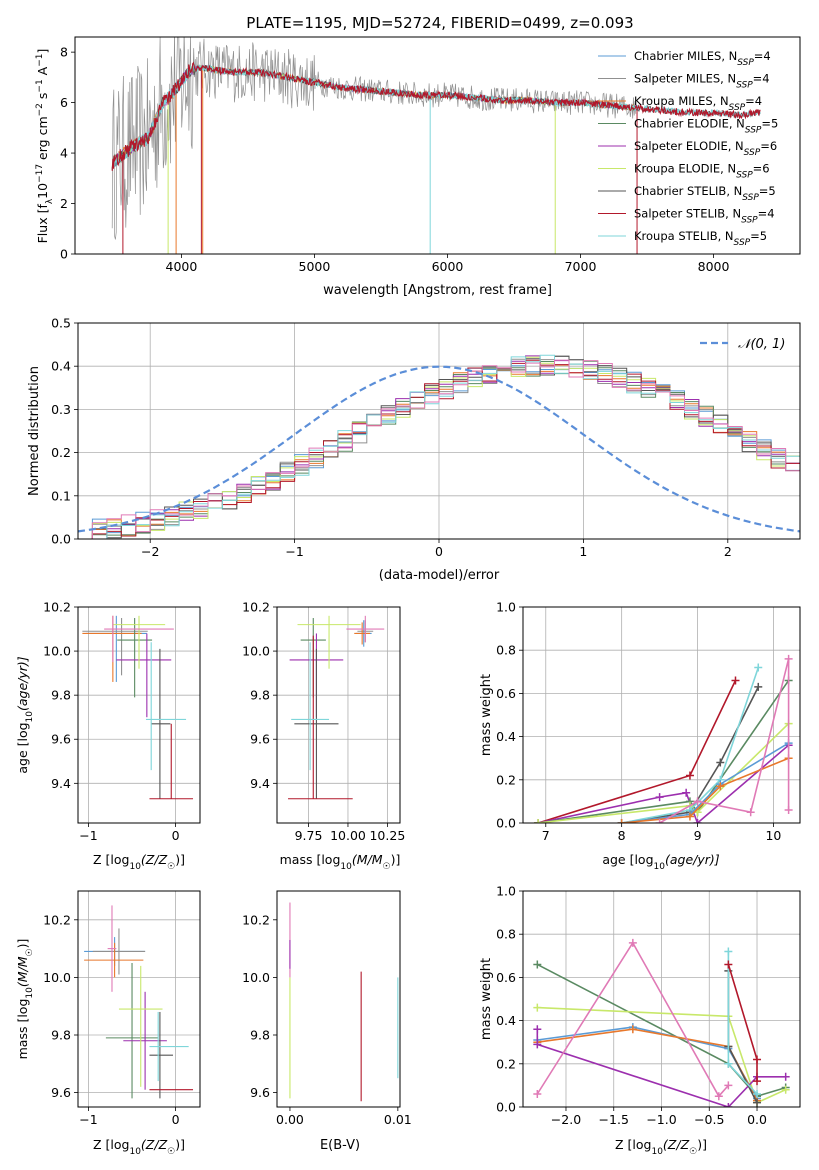 The height and width of the screenshot is (1170, 819). What do you see at coordinates (698, 835) in the screenshot?
I see `weight-age-xtick-label: 9` at bounding box center [698, 835].